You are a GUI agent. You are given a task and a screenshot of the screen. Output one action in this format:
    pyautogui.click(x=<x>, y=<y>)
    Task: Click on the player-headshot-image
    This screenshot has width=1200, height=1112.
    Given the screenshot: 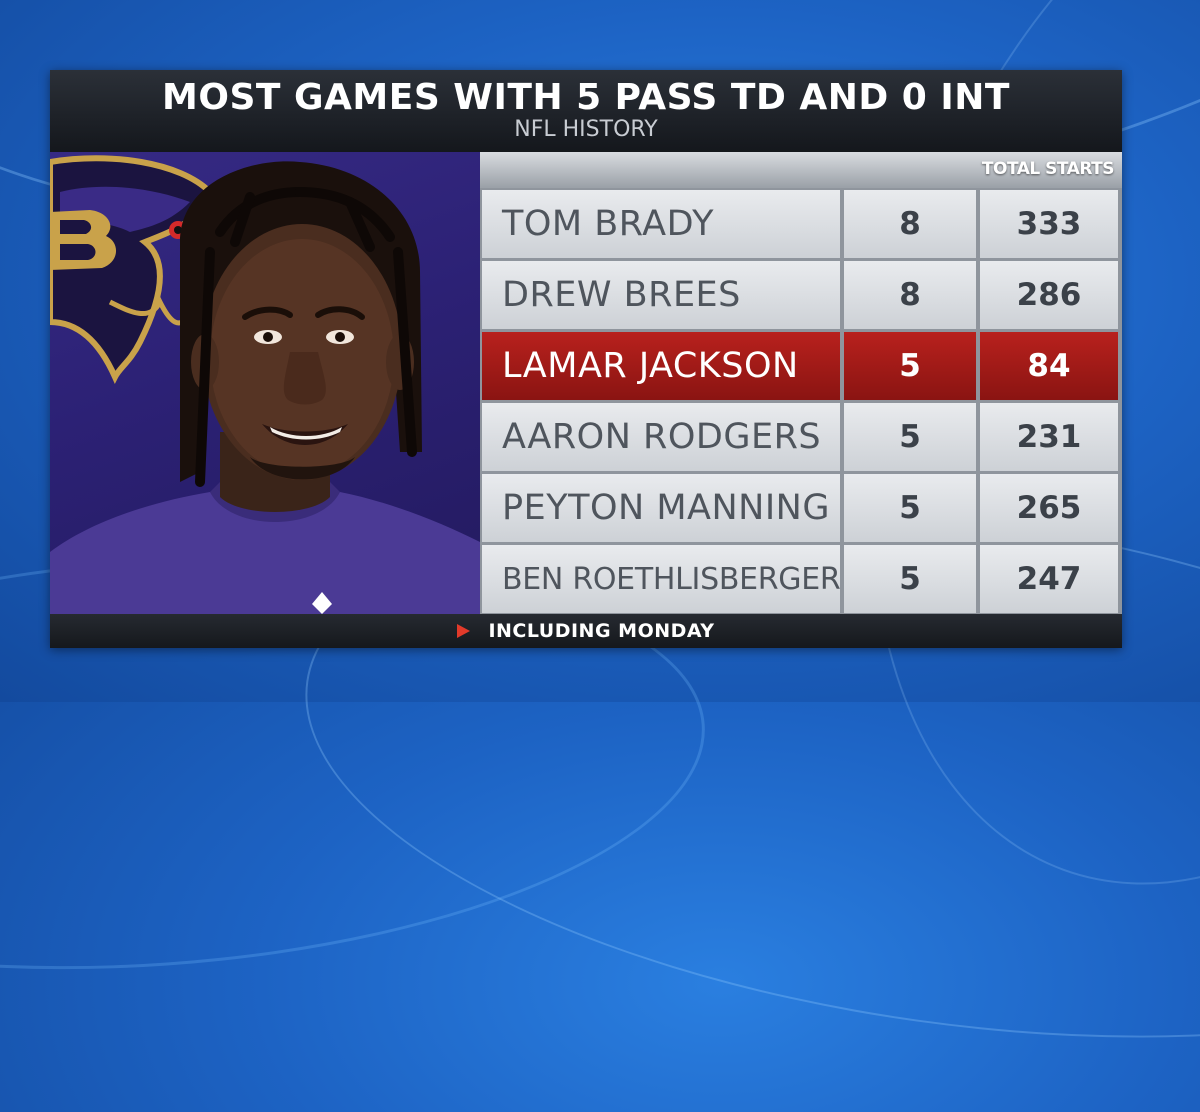 What is the action you would take?
    pyautogui.click(x=265, y=384)
    